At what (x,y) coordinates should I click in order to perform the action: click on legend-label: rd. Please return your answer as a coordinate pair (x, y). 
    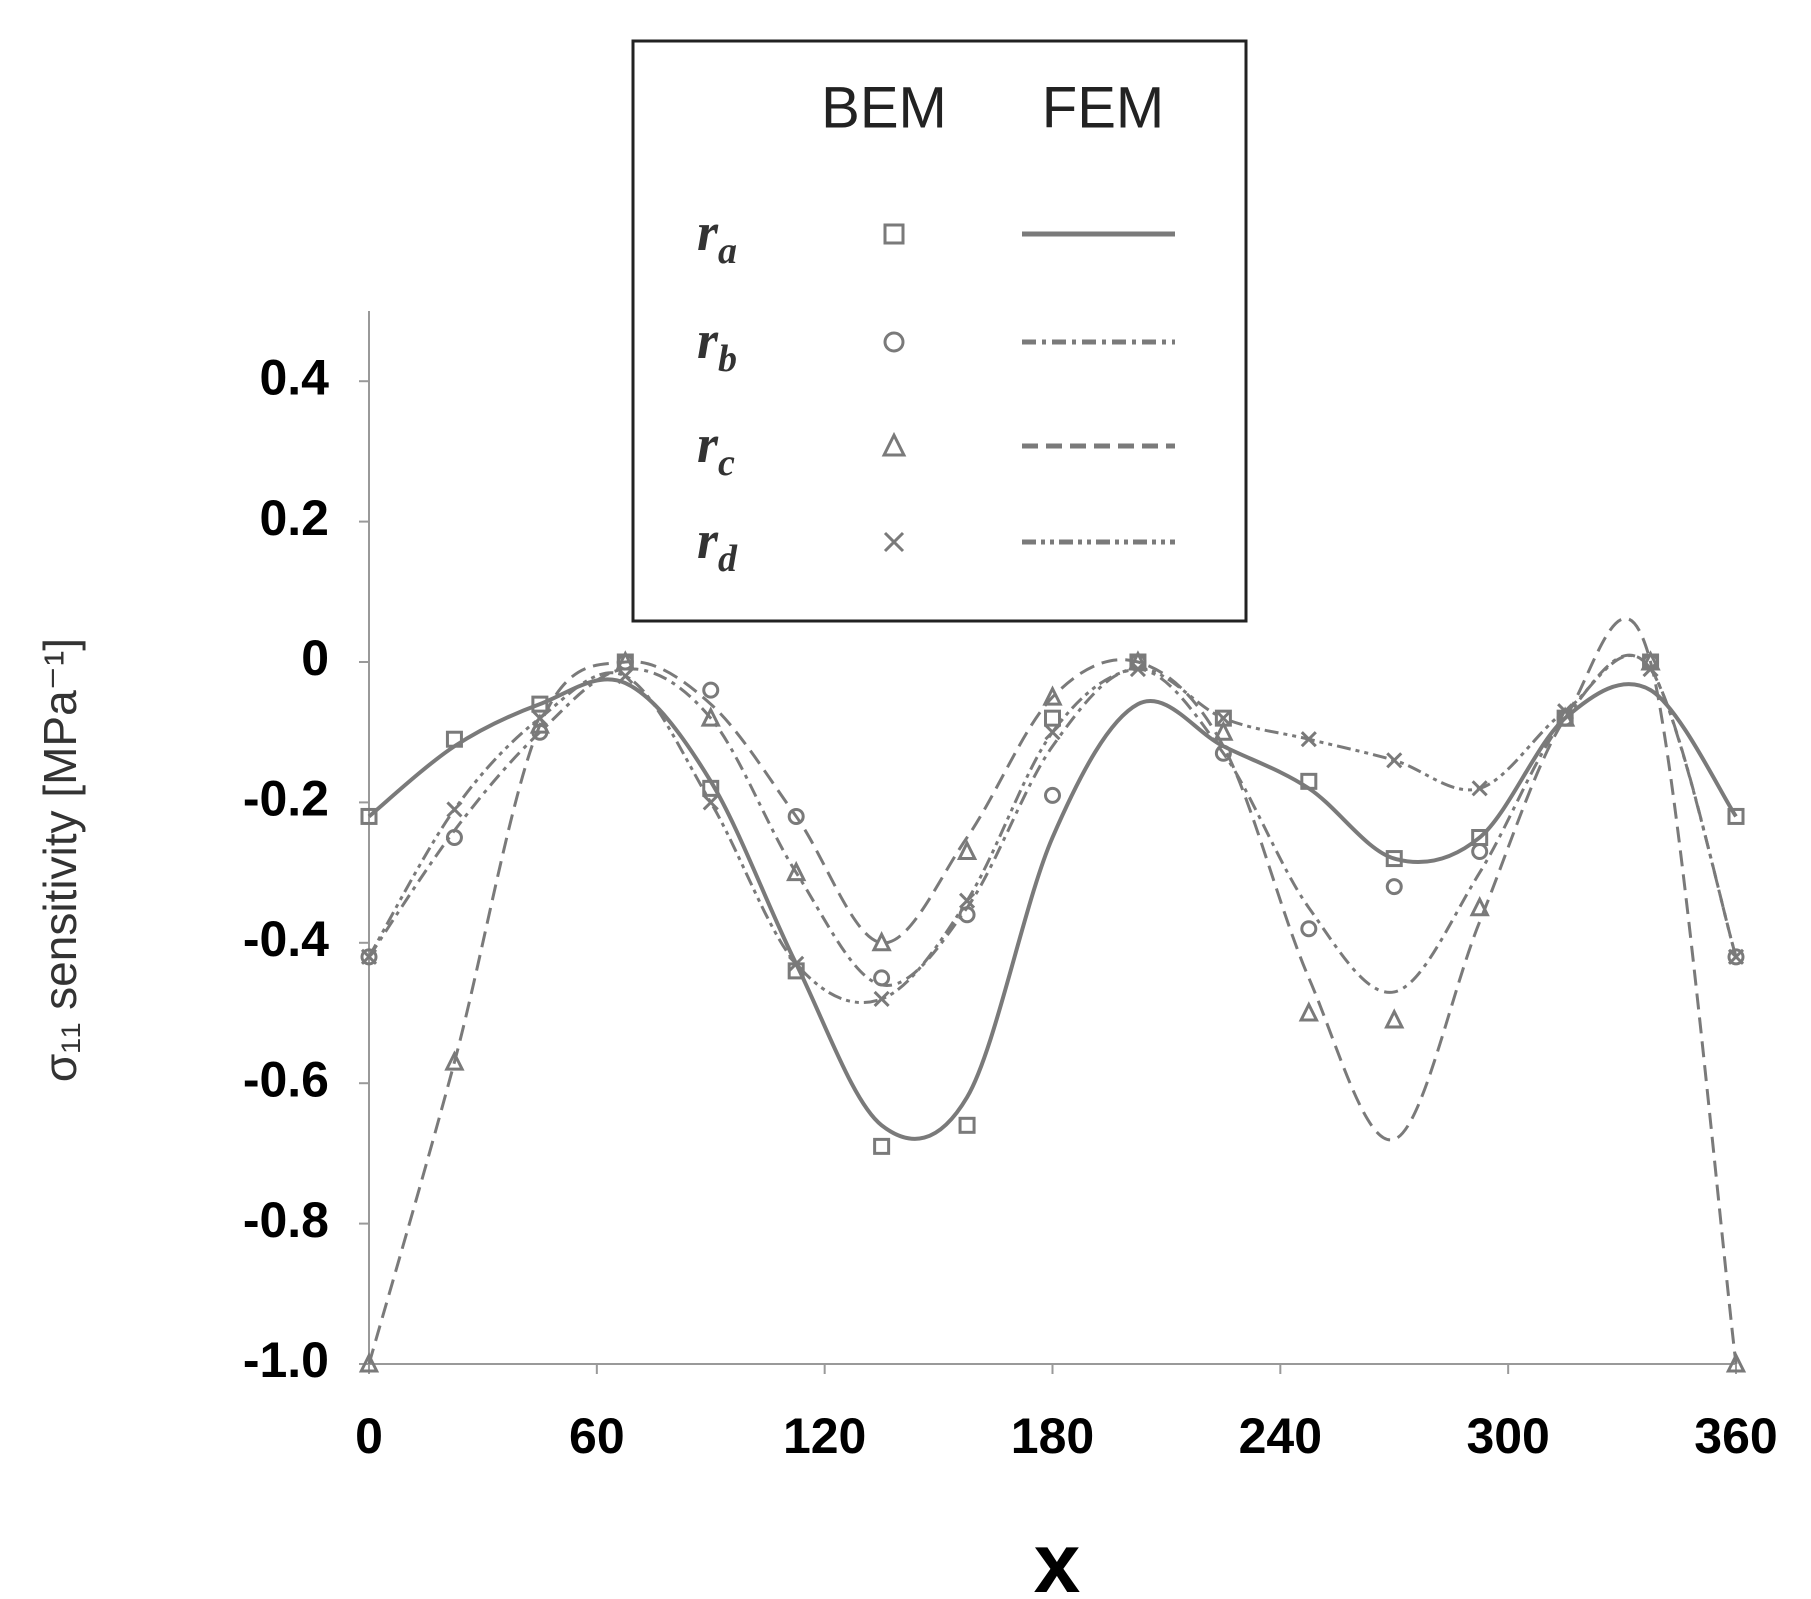
    Looking at the image, I should click on (717, 544).